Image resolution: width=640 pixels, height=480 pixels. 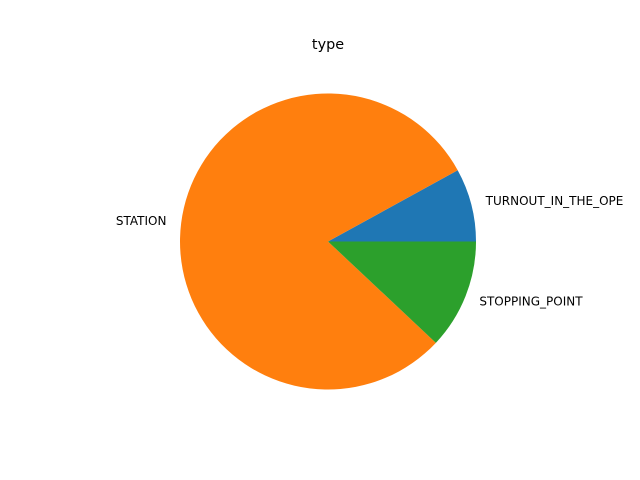 I want to click on pie-label-station: STATION, so click(x=141, y=221).